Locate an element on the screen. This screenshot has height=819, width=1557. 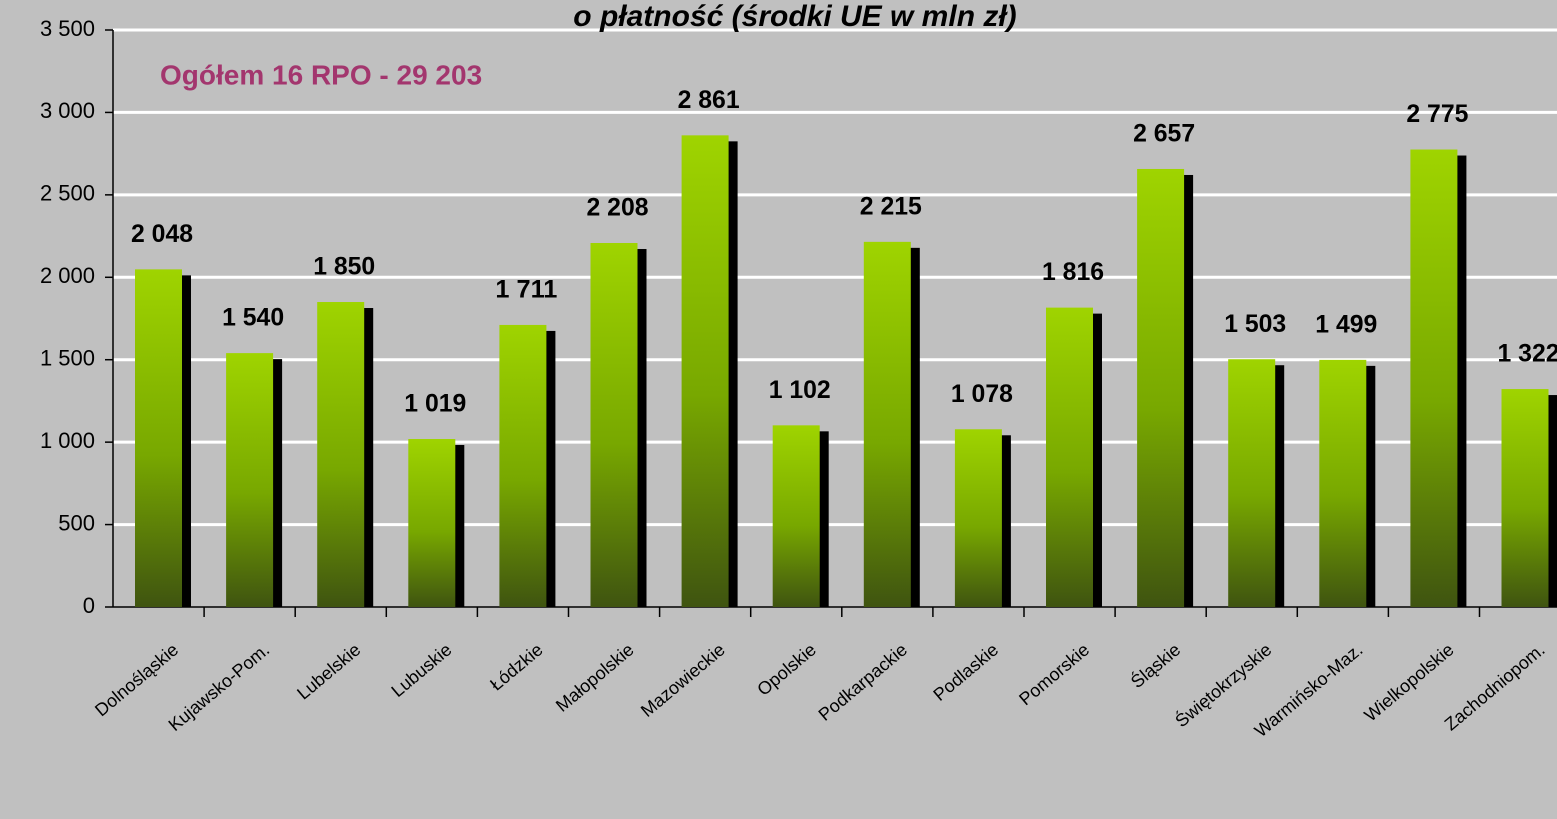
value-label: 1 019 is located at coordinates (435, 404).